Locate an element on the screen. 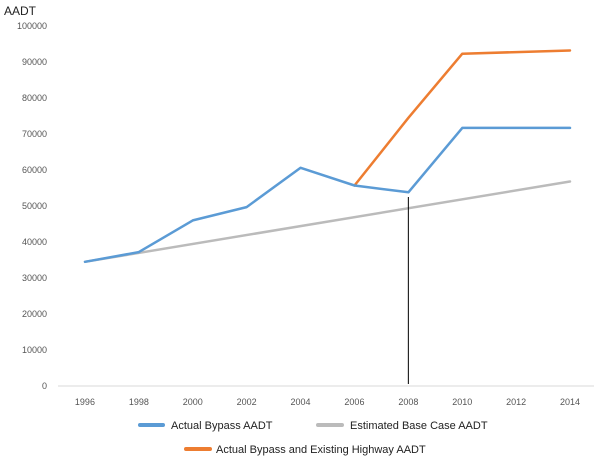 This screenshot has height=463, width=605. x-tick-label: 2002 is located at coordinates (247, 402).